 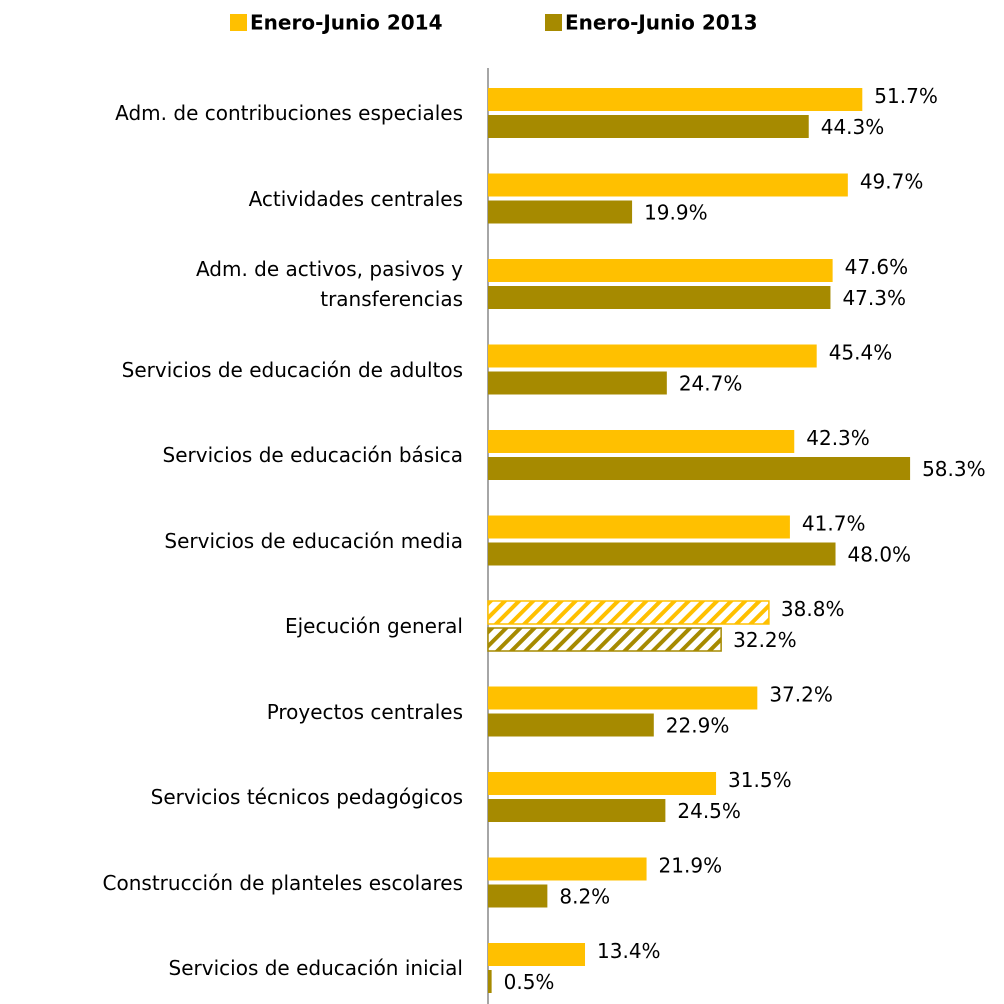 What do you see at coordinates (691, 866) in the screenshot?
I see `value-label: 21.9%` at bounding box center [691, 866].